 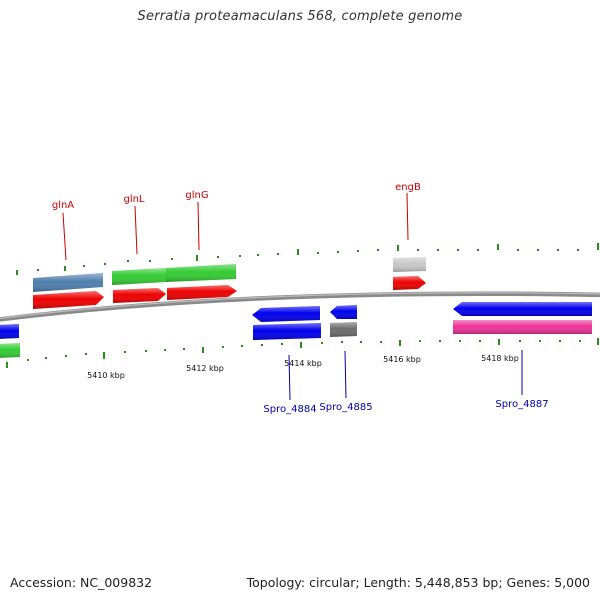 I want to click on leader-line-glnL, so click(x=136, y=230).